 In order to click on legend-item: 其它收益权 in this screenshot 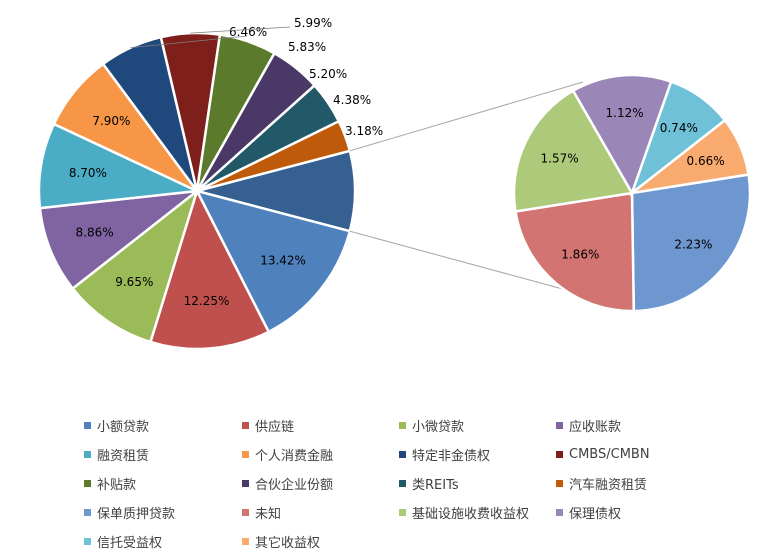, I will do `click(281, 541)`.